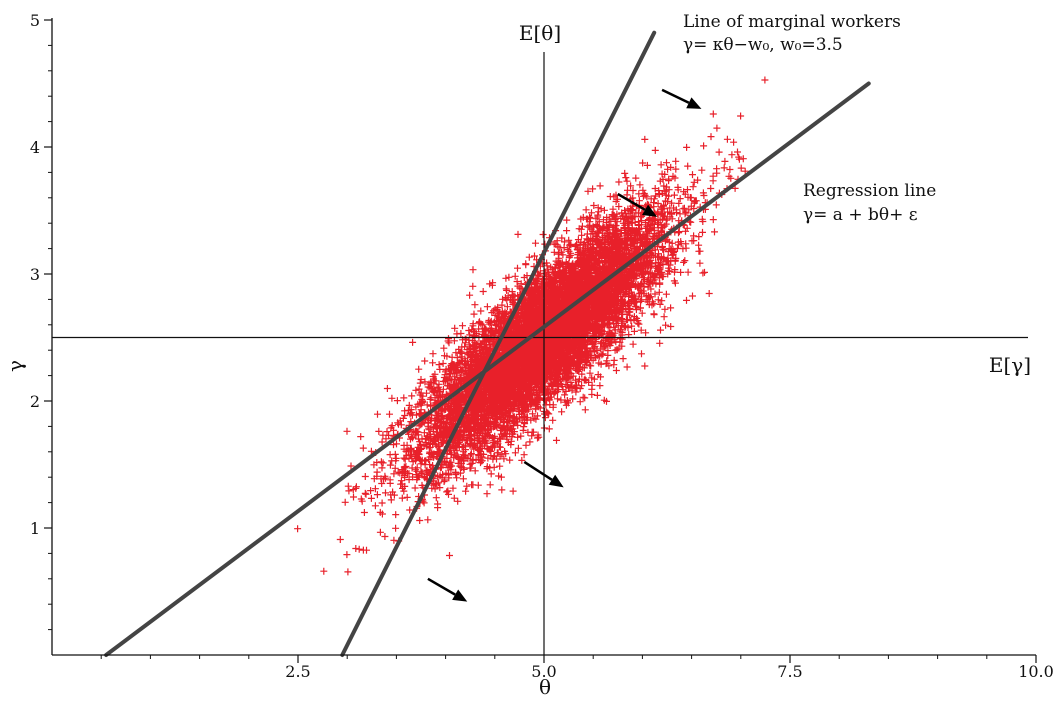 Image resolution: width=1061 pixels, height=705 pixels. Describe the element at coordinates (35, 528) in the screenshot. I see `y-tick-label: 1` at that location.